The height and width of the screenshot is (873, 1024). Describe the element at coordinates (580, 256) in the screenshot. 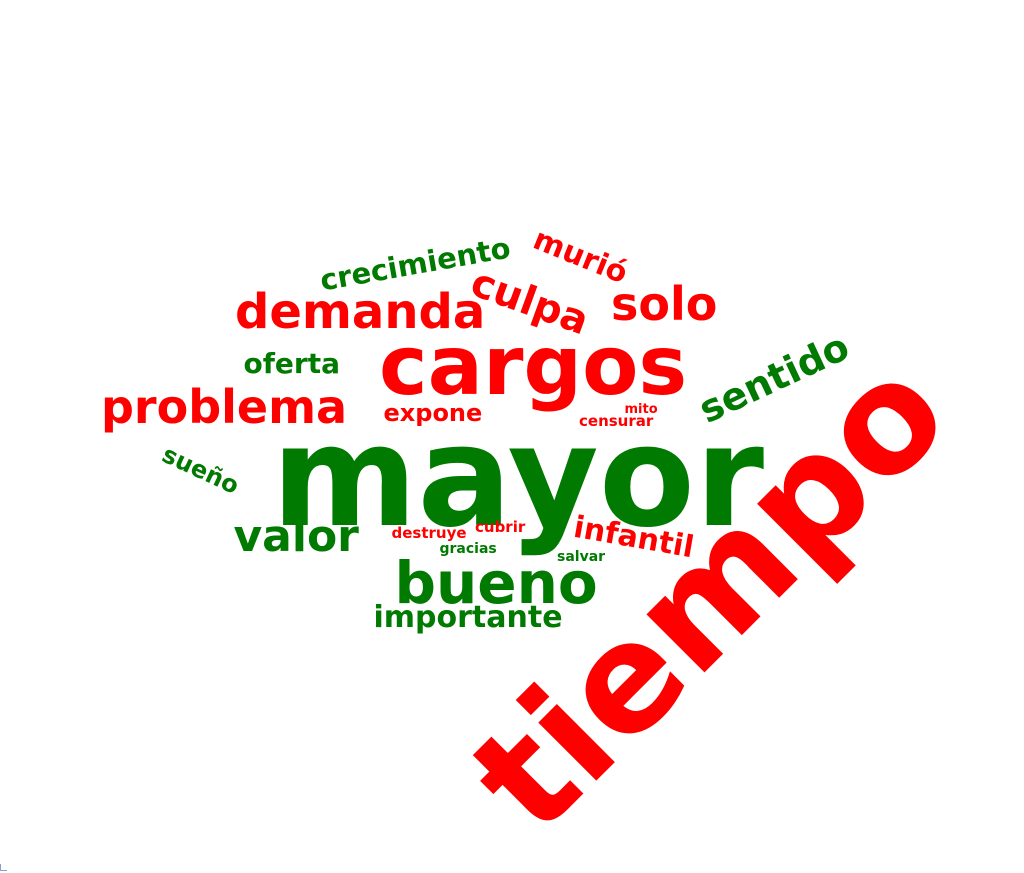

I see `word-murio: murió` at that location.